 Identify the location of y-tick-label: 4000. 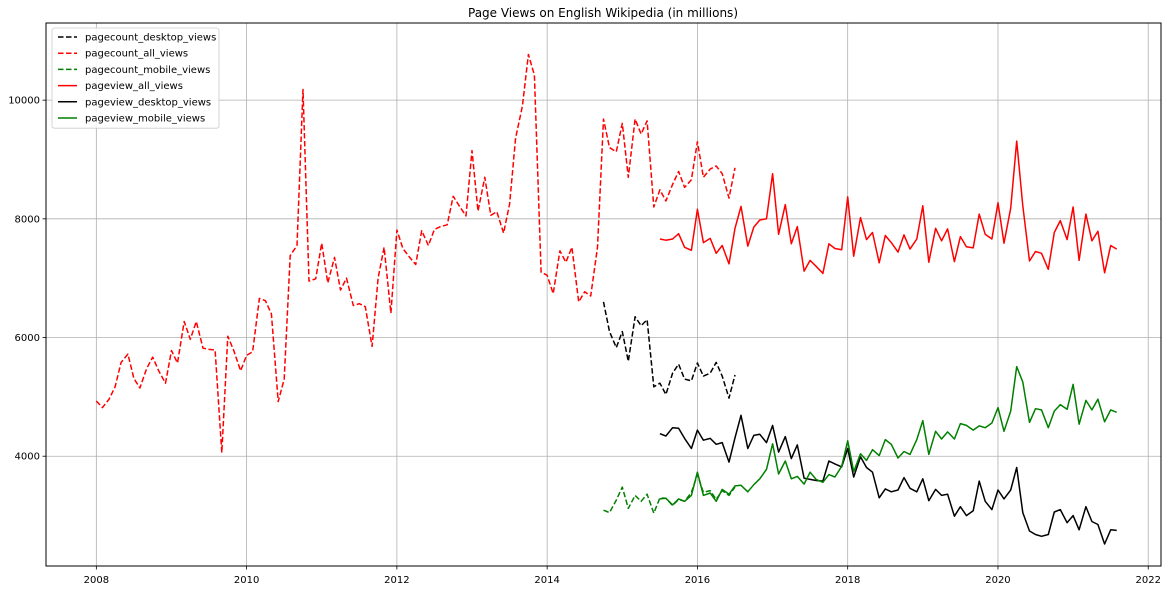
(27, 457).